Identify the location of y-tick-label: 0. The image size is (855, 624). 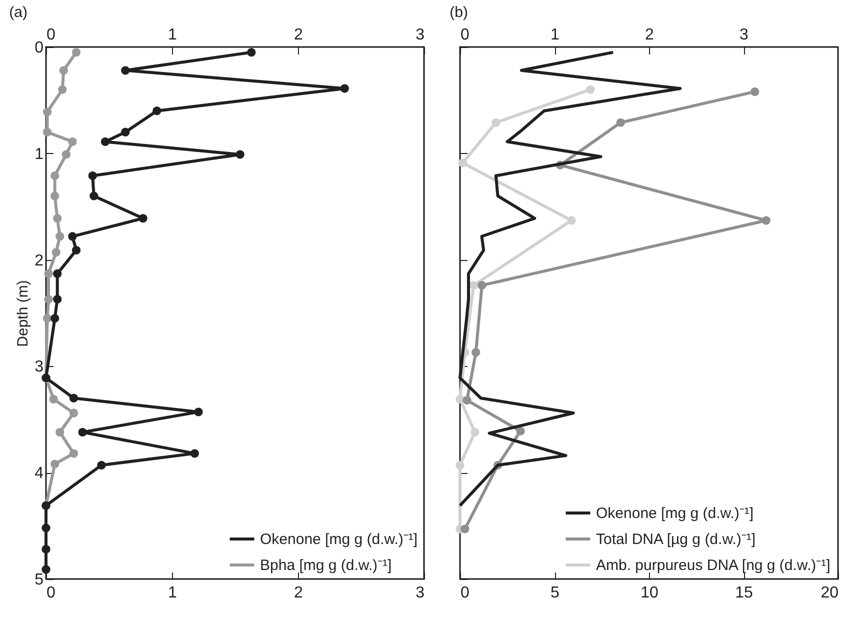
(39, 48).